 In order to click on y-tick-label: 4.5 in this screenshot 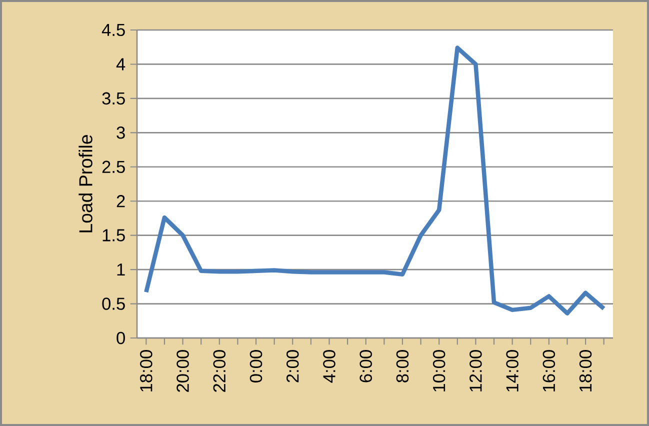, I will do `click(113, 30)`.